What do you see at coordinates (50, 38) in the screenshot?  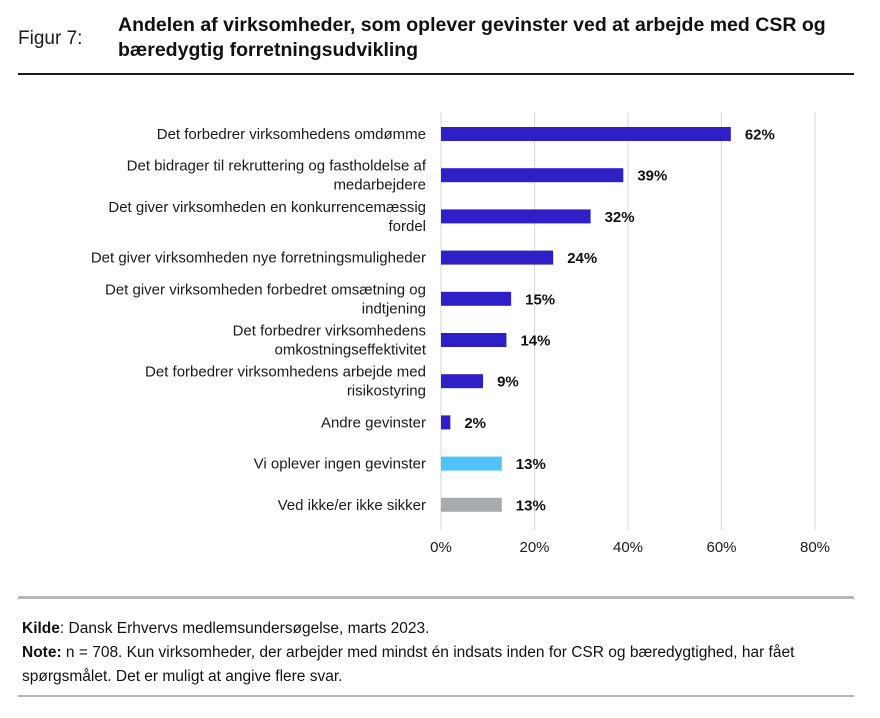 I see `figure-label: Figur 7:` at bounding box center [50, 38].